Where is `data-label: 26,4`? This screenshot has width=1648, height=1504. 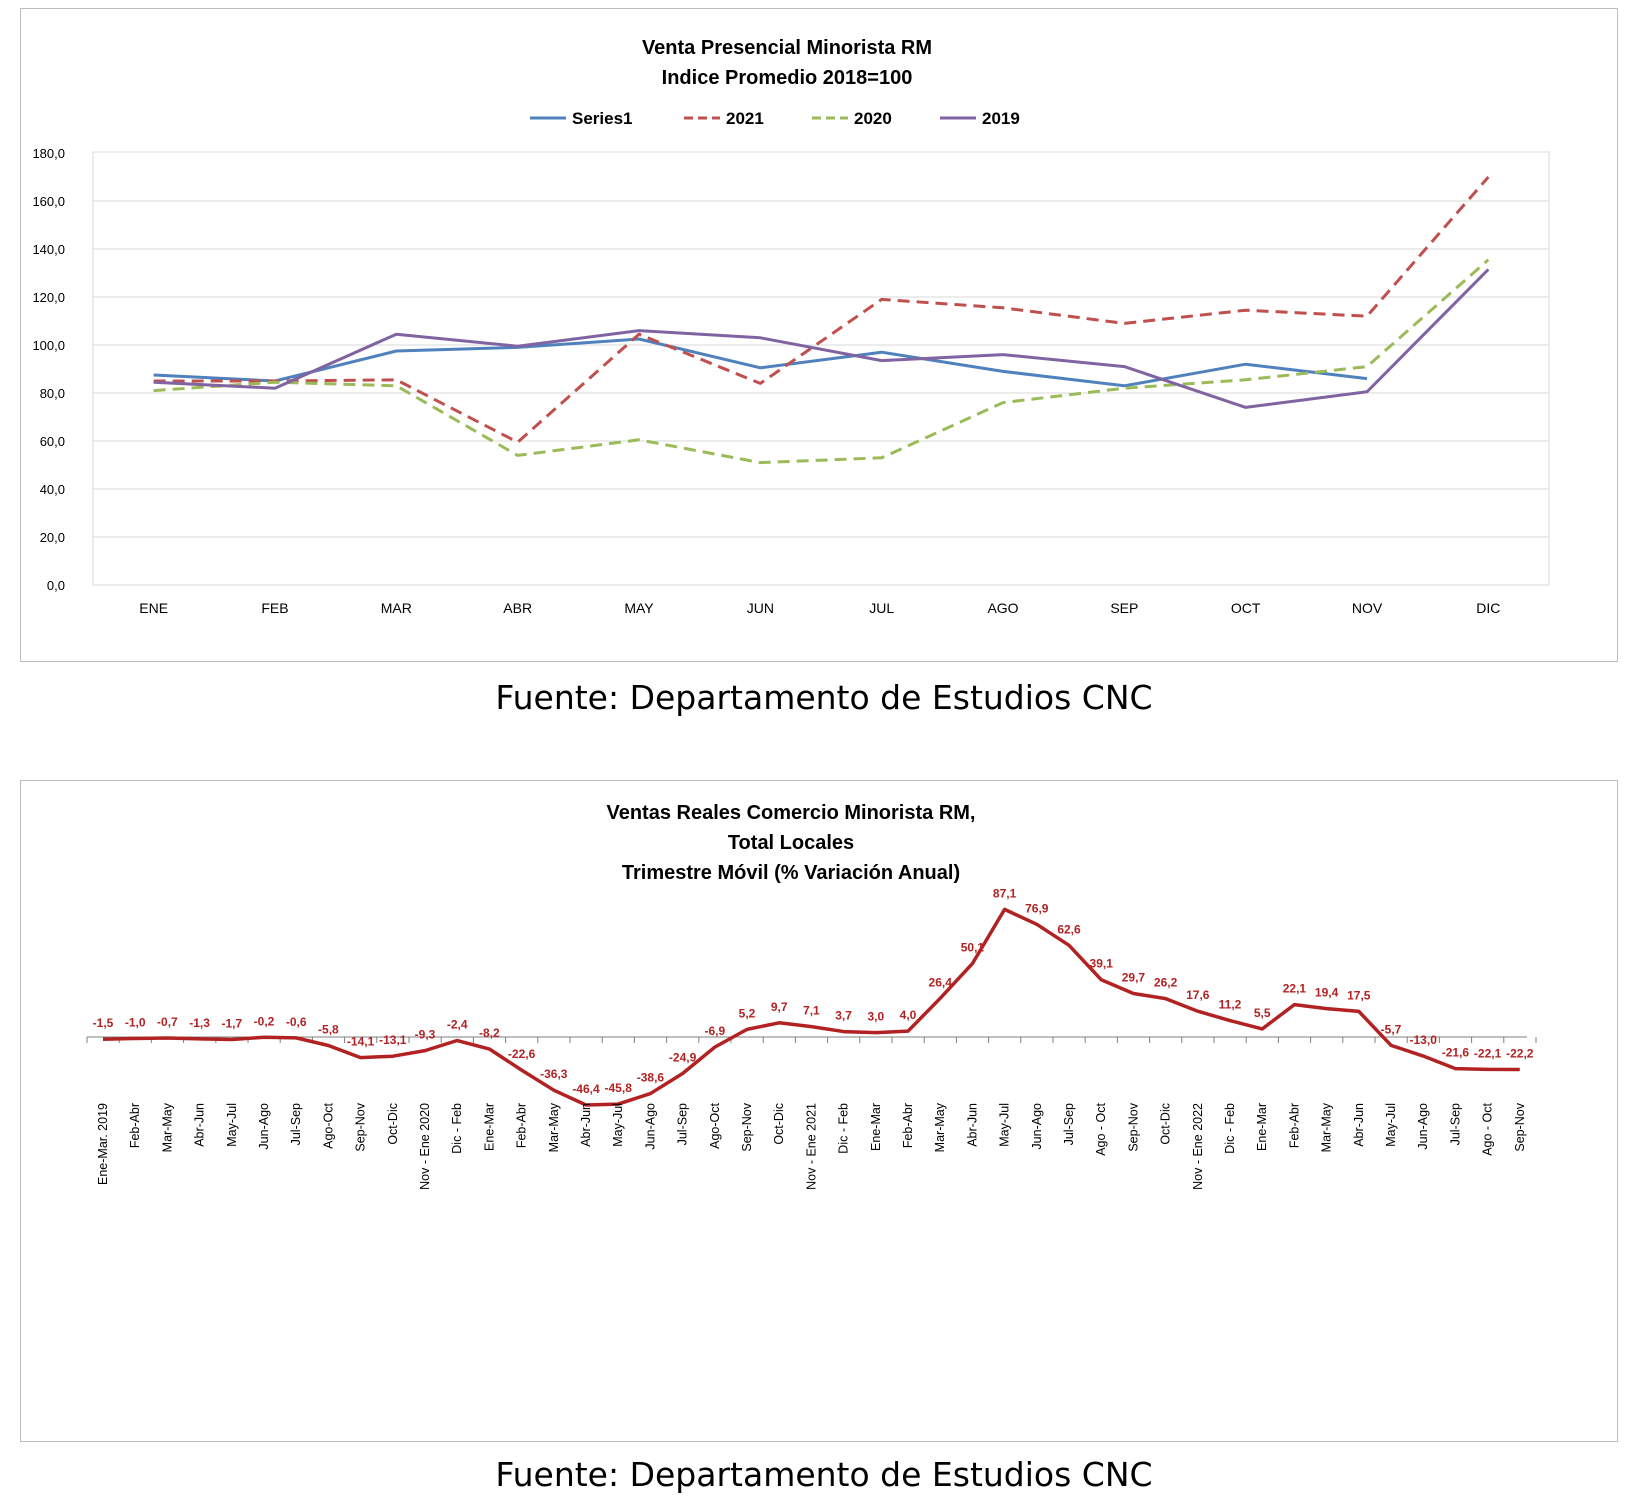
data-label: 26,4 is located at coordinates (941, 982).